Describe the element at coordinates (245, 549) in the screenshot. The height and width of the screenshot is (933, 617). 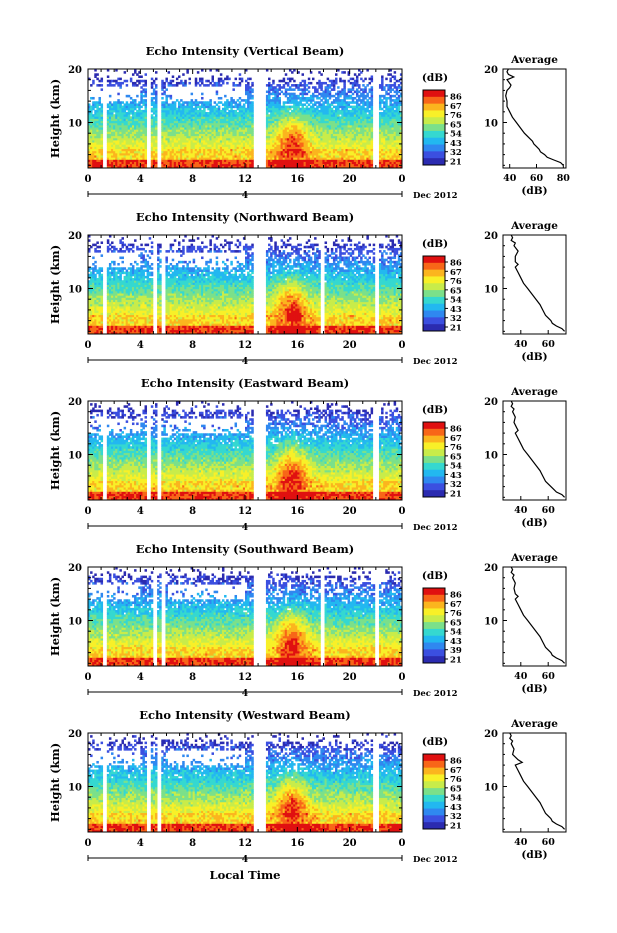
I see `panel-title: Echo Intensity (Southward Beam)` at that location.